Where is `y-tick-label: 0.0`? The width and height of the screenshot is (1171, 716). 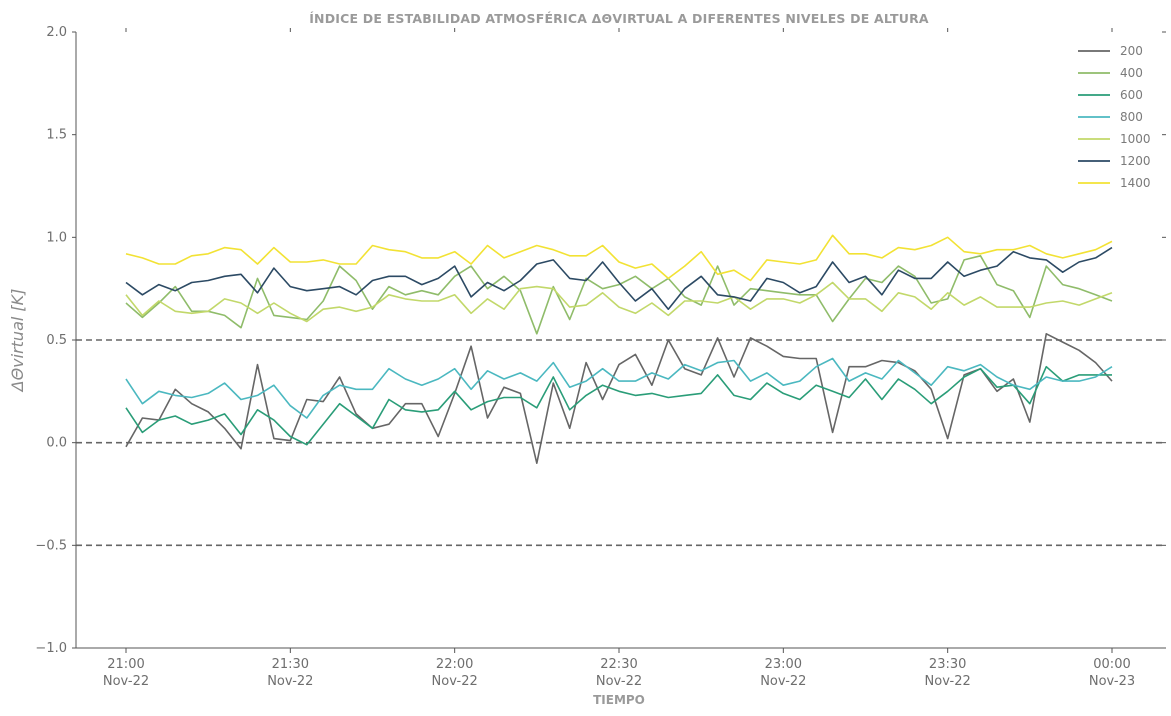
y-tick-label: 0.0 is located at coordinates (56, 443).